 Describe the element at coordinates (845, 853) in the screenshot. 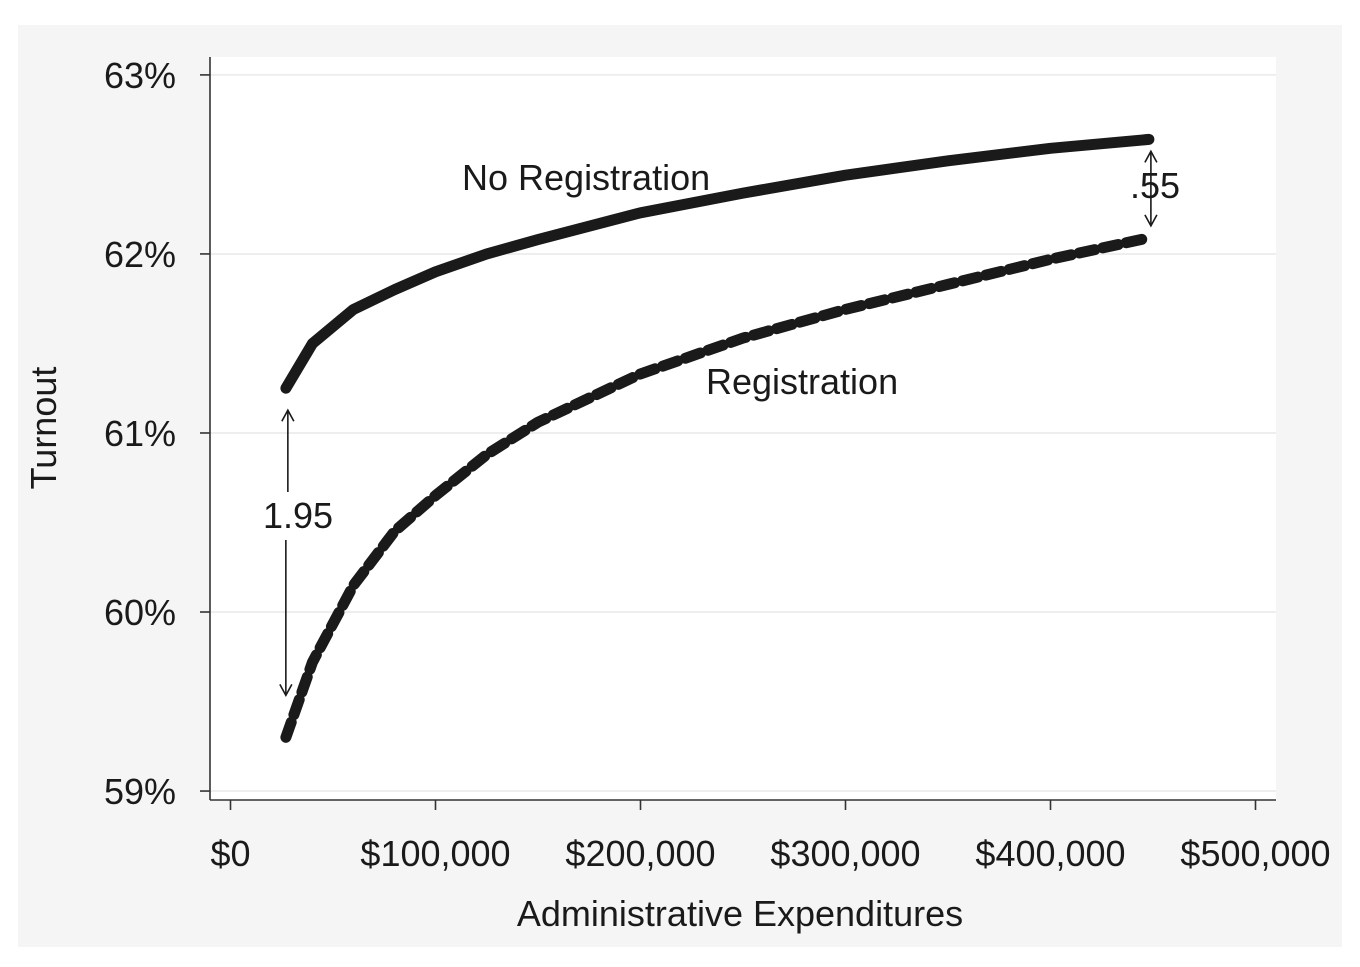

I see `x-tick-label: $300,000` at that location.